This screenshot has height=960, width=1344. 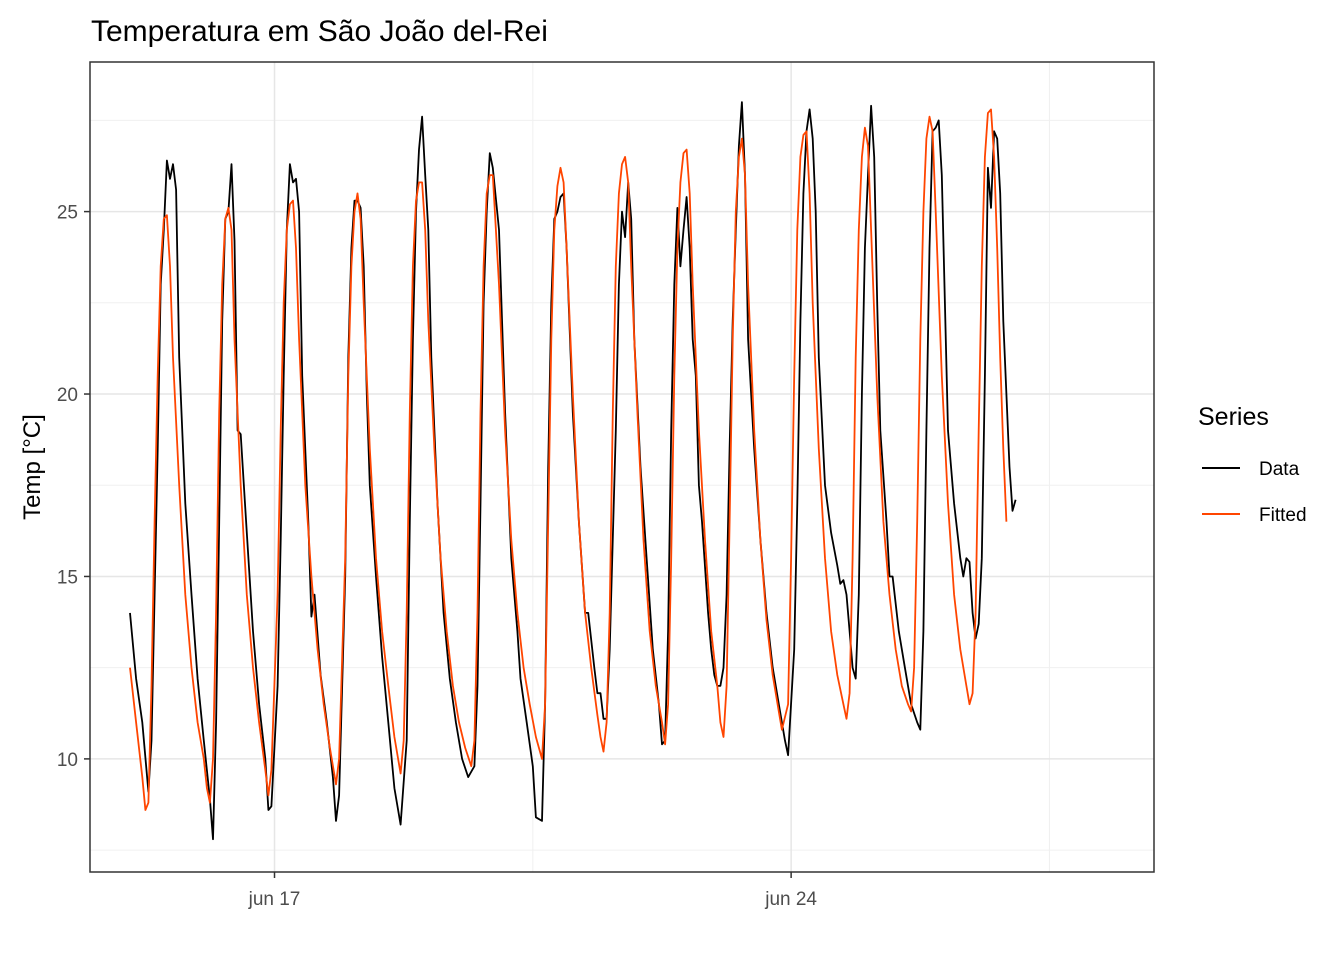 I want to click on legend-title: Series, so click(x=1233, y=417).